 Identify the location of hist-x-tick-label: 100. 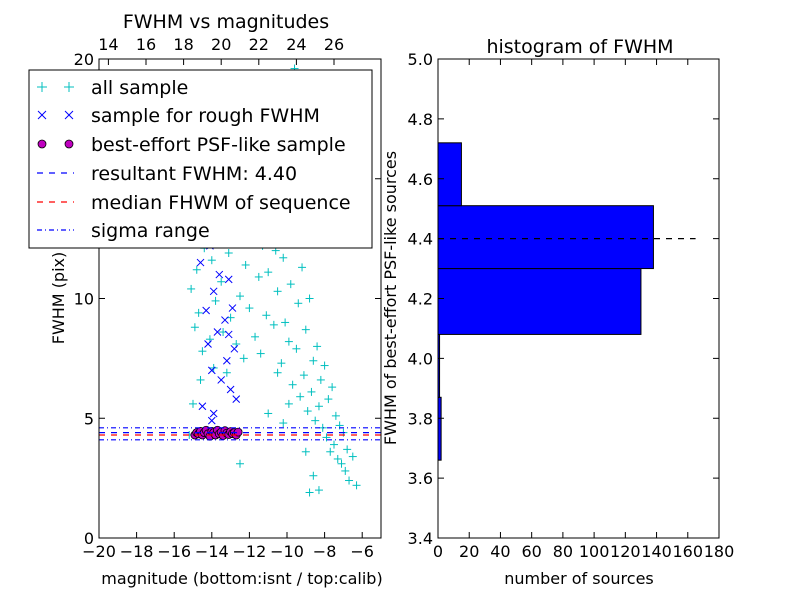
(594, 551).